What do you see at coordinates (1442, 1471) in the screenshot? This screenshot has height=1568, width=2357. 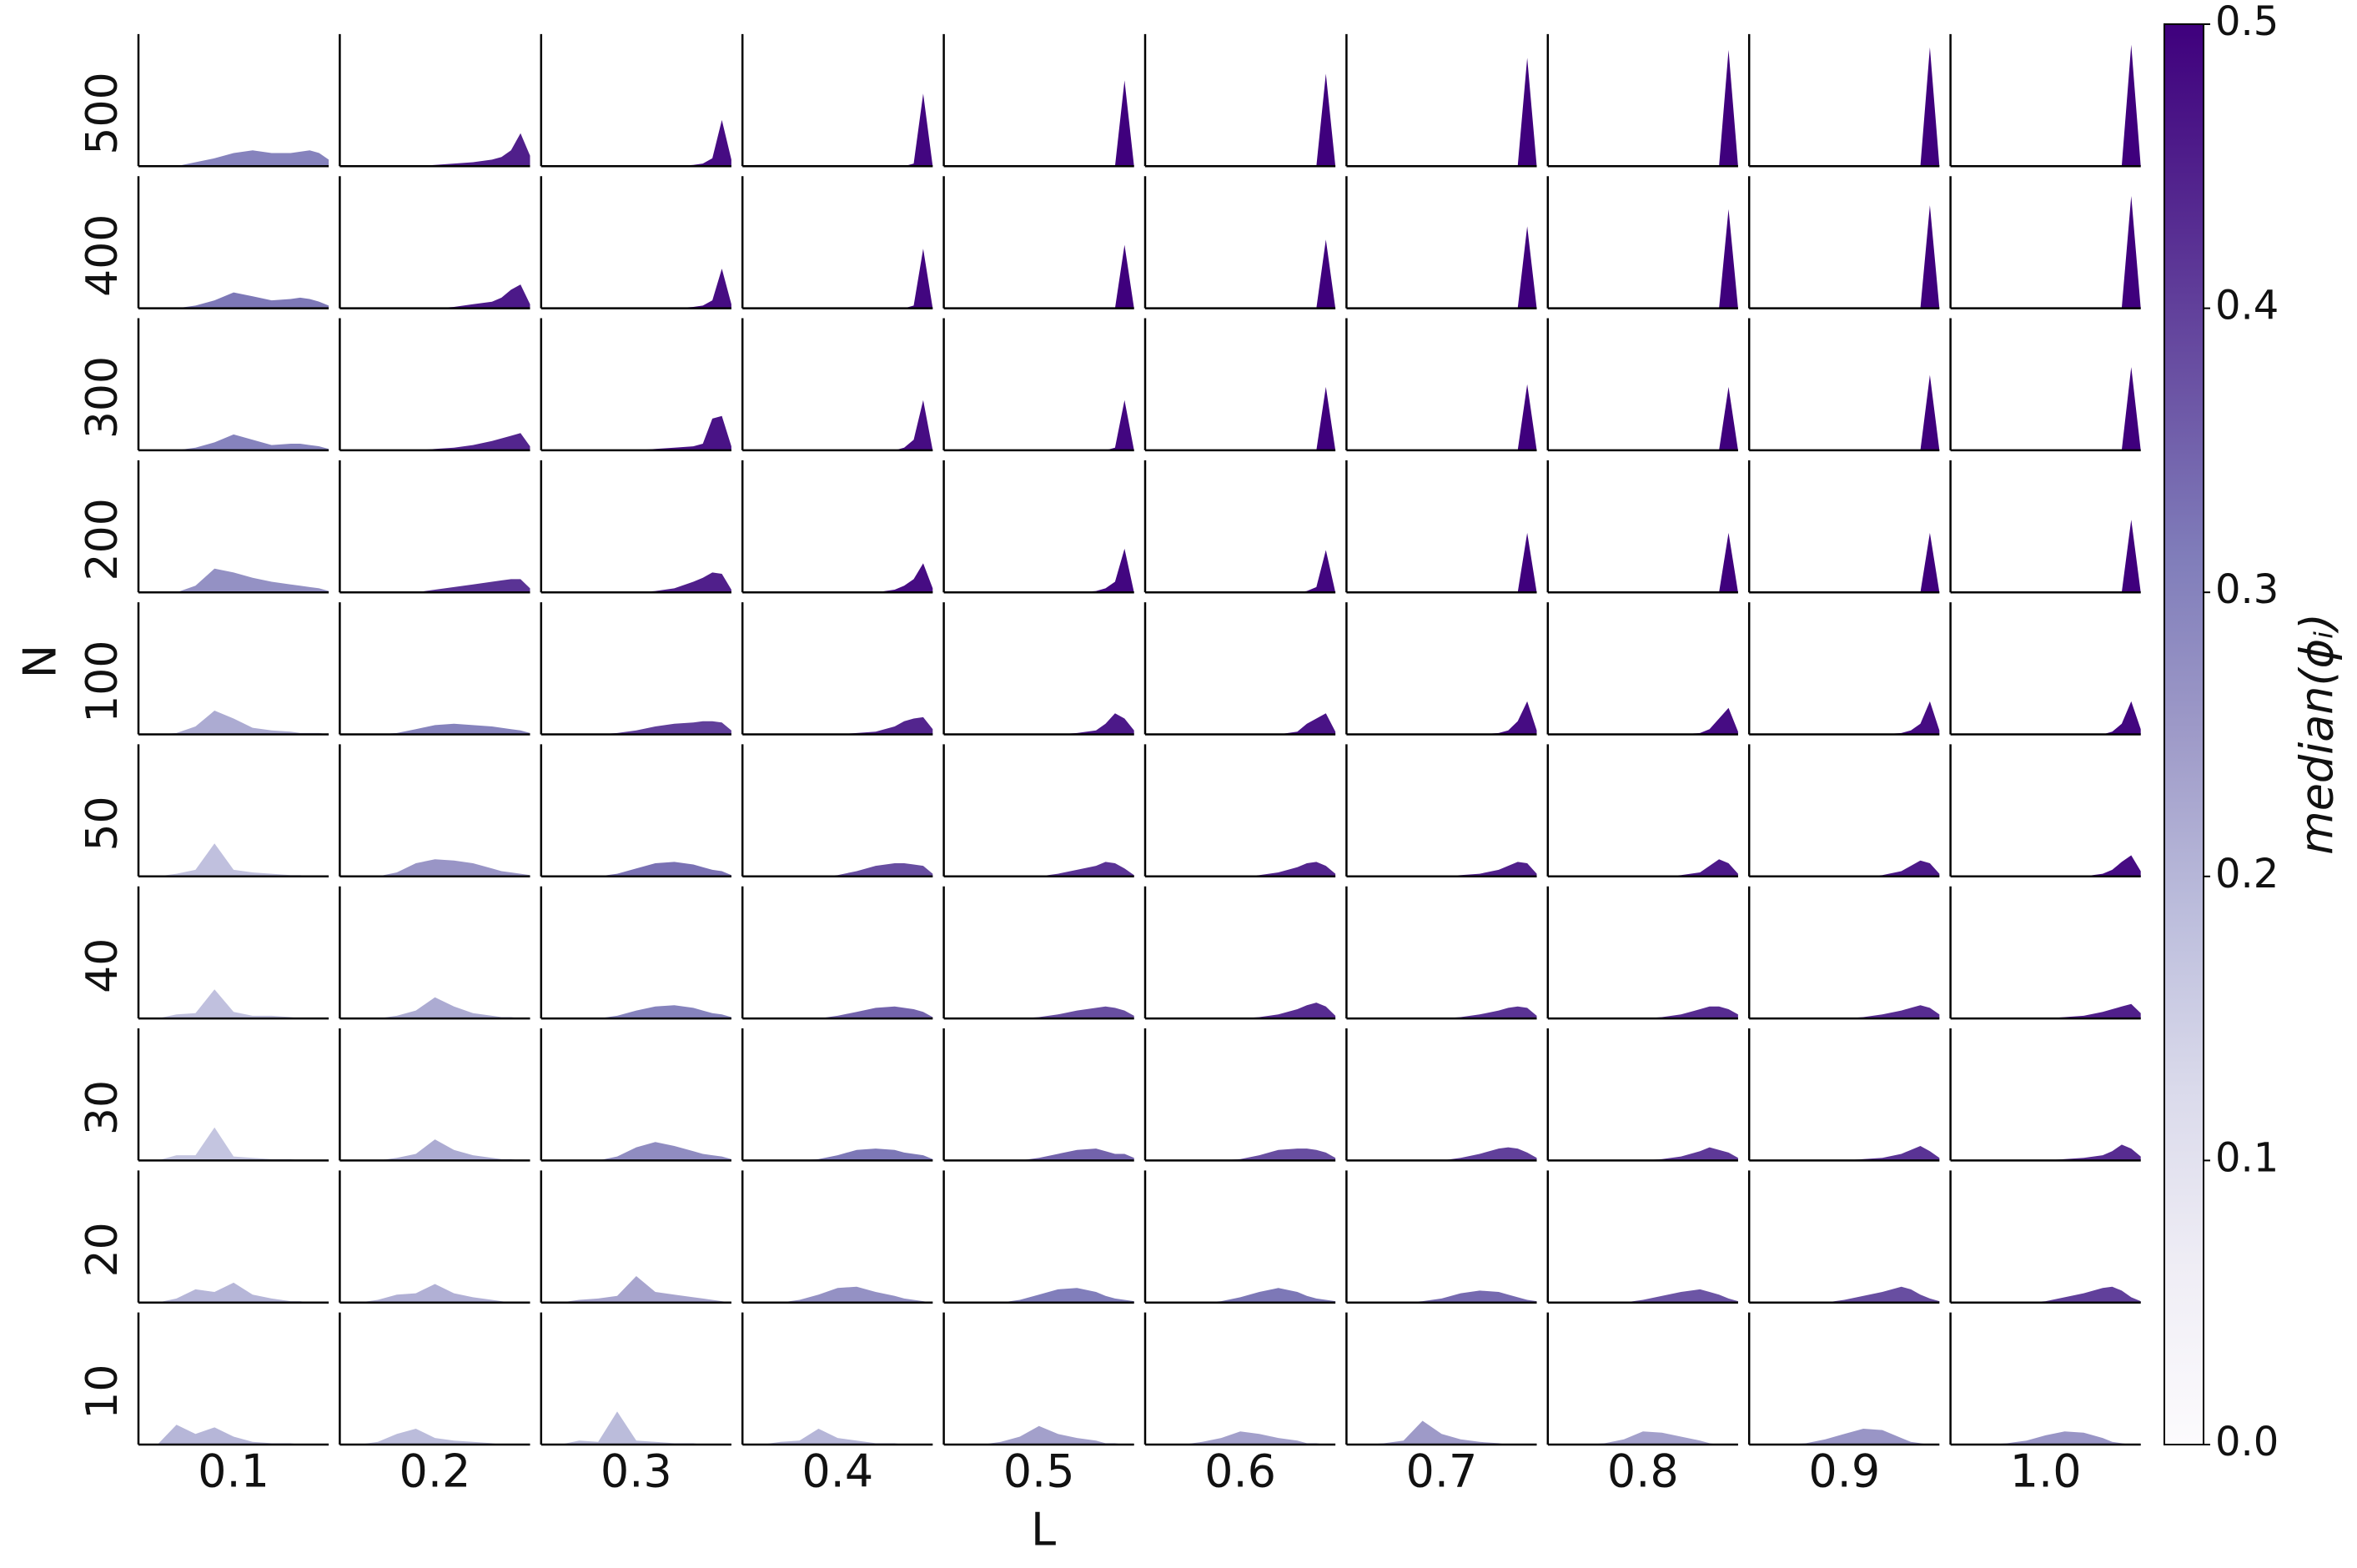 I see `column-label: 0.7` at bounding box center [1442, 1471].